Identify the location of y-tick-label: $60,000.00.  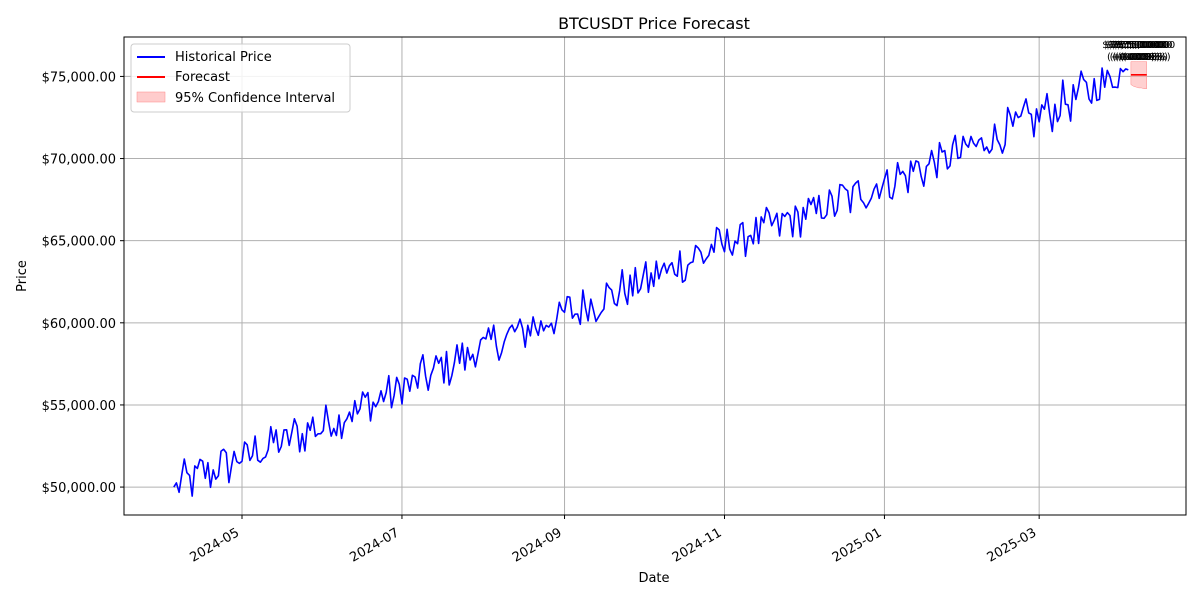
(79, 324).